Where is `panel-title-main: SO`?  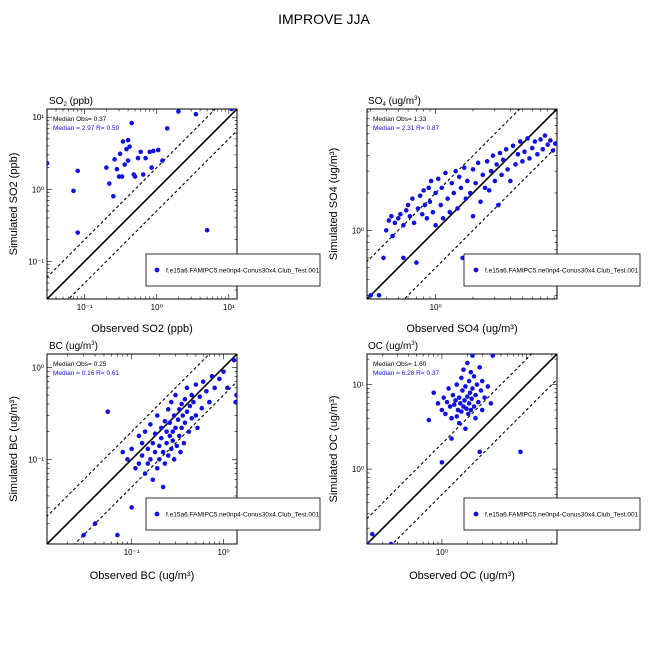
panel-title-main: SO is located at coordinates (56, 101).